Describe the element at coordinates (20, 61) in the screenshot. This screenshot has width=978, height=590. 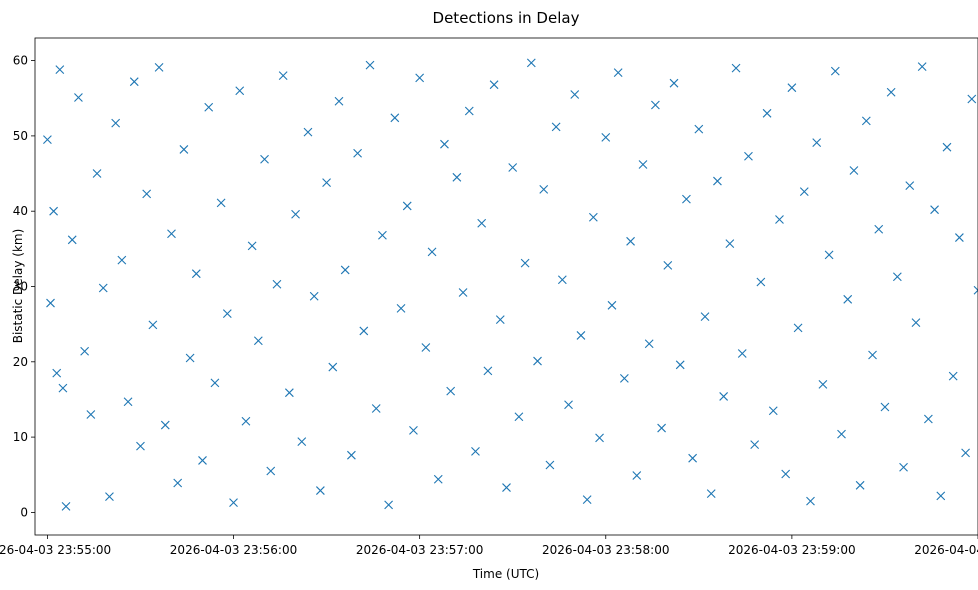
I see `y-tick-label: 60` at that location.